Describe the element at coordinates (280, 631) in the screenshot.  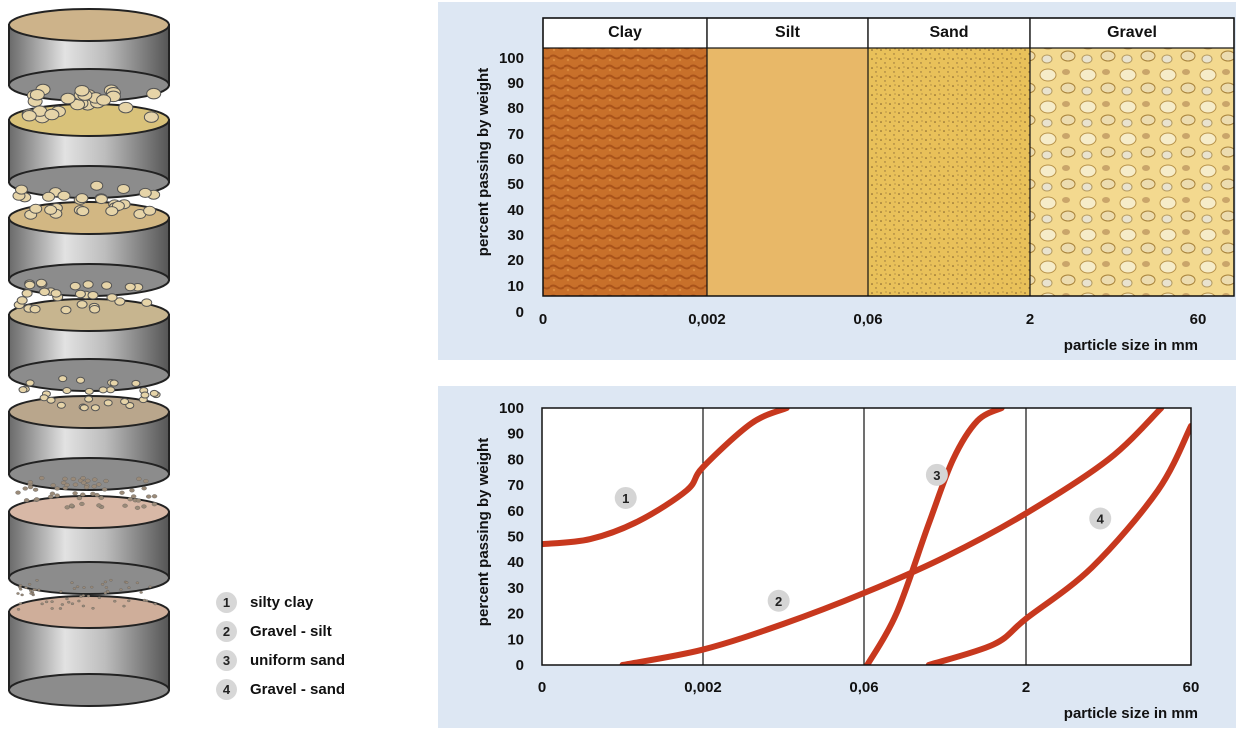
I see `legend-item: 2 Gravel - silt` at that location.